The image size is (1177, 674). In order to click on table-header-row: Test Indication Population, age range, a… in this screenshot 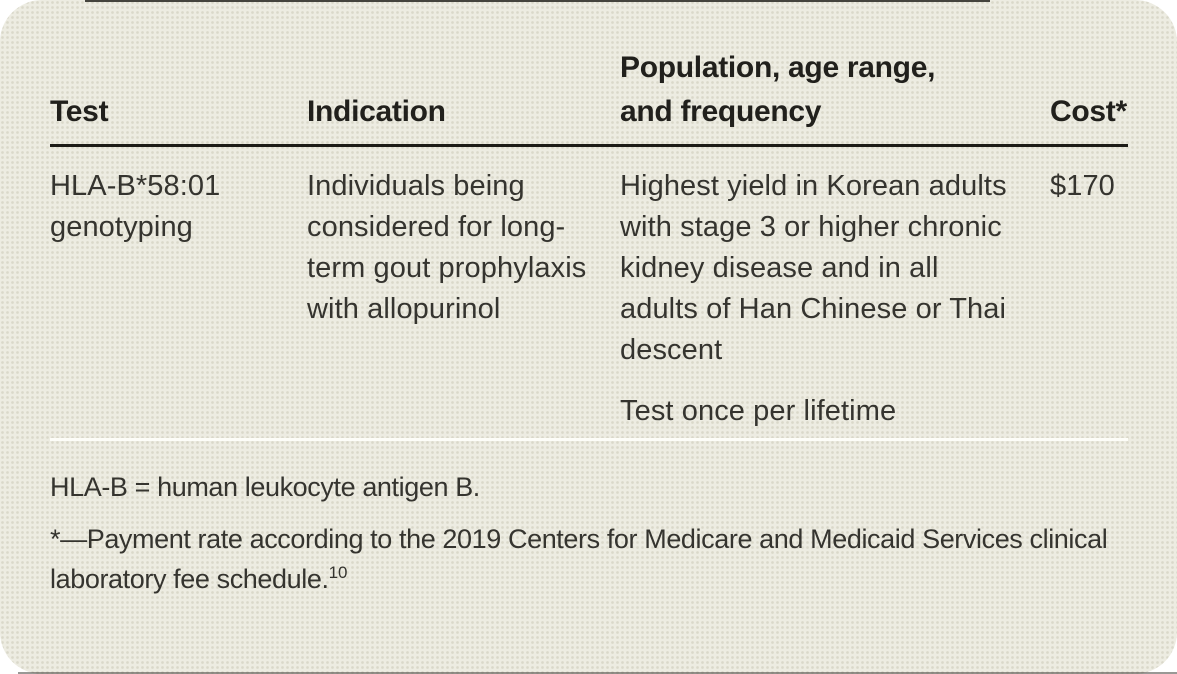, I will do `click(589, 90)`.